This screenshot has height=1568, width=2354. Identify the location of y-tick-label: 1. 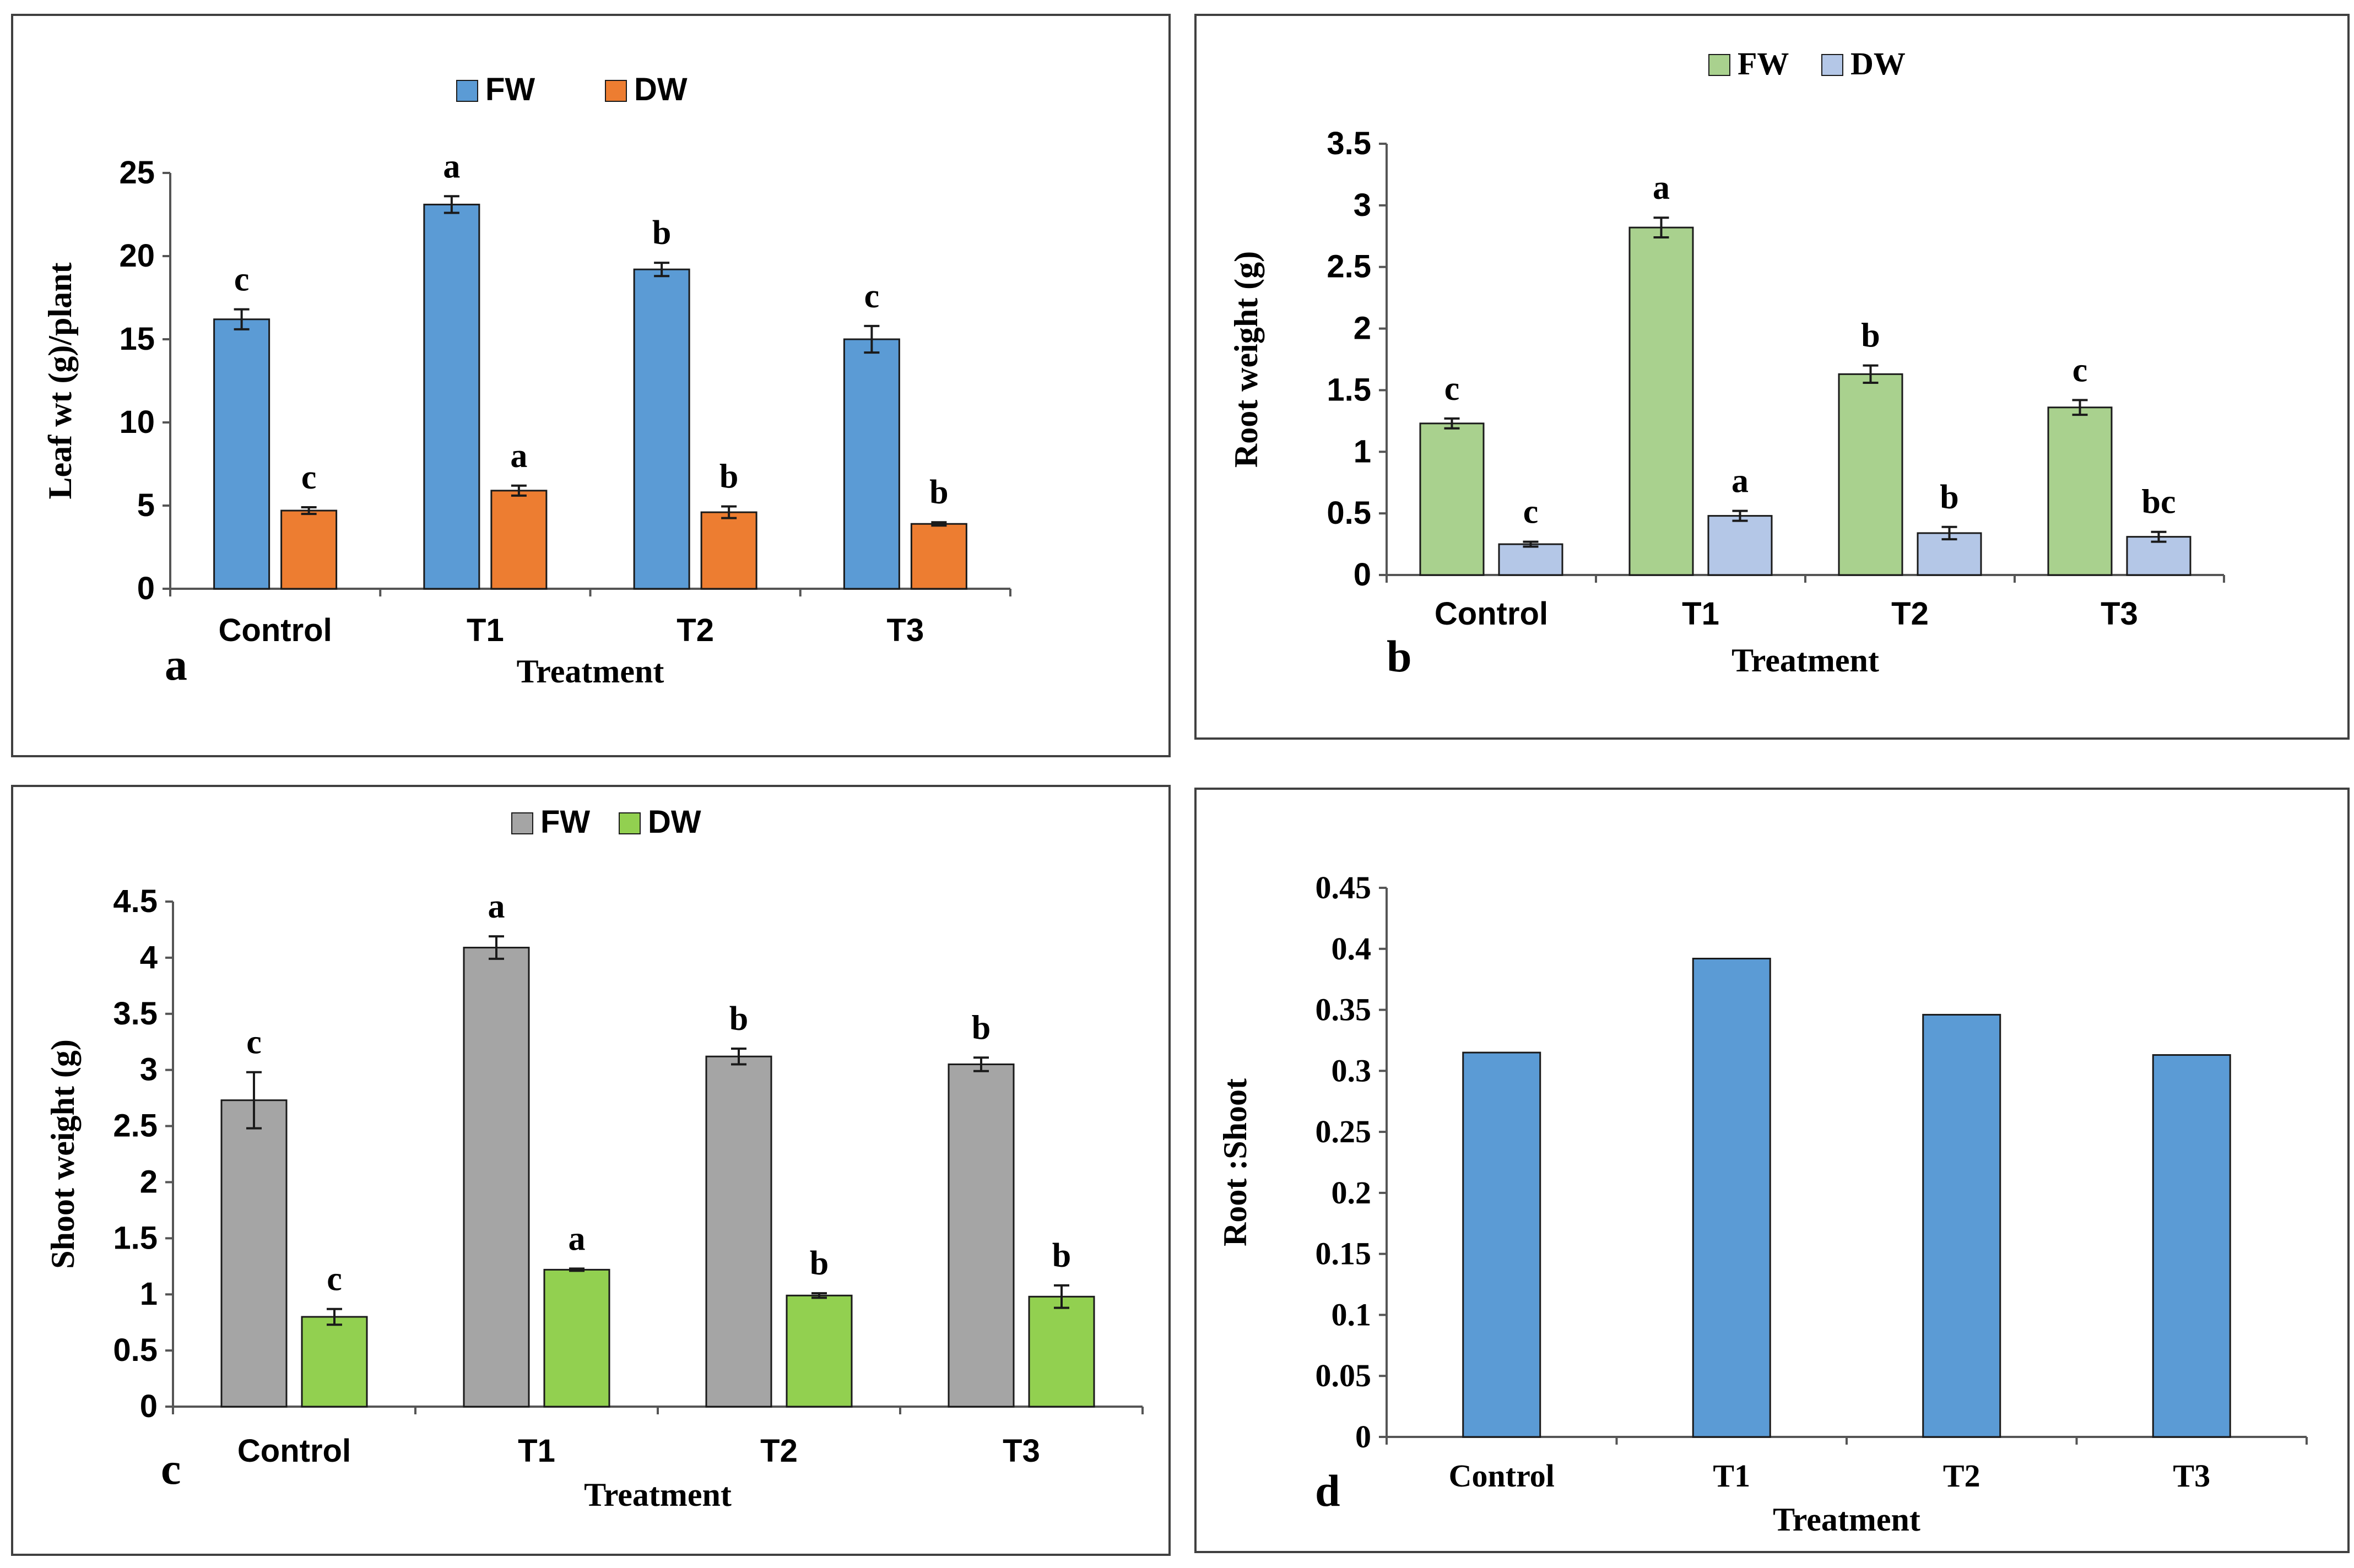
(1362, 451).